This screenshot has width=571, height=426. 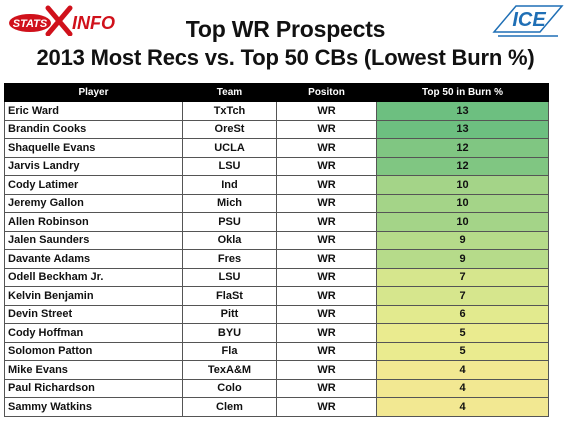 I want to click on team-cell: Colo, so click(x=229, y=388).